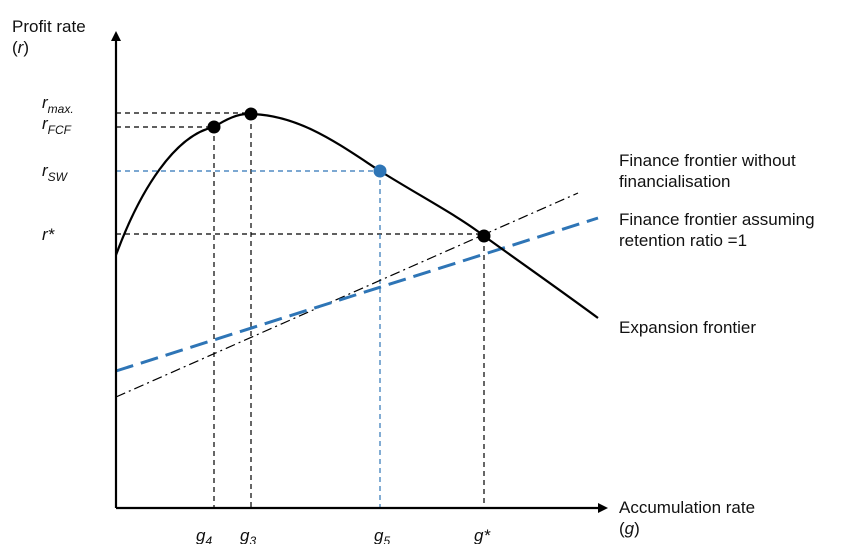 This screenshot has width=849, height=544. I want to click on expansion-frontier-label: Expansion frontier, so click(687, 327).